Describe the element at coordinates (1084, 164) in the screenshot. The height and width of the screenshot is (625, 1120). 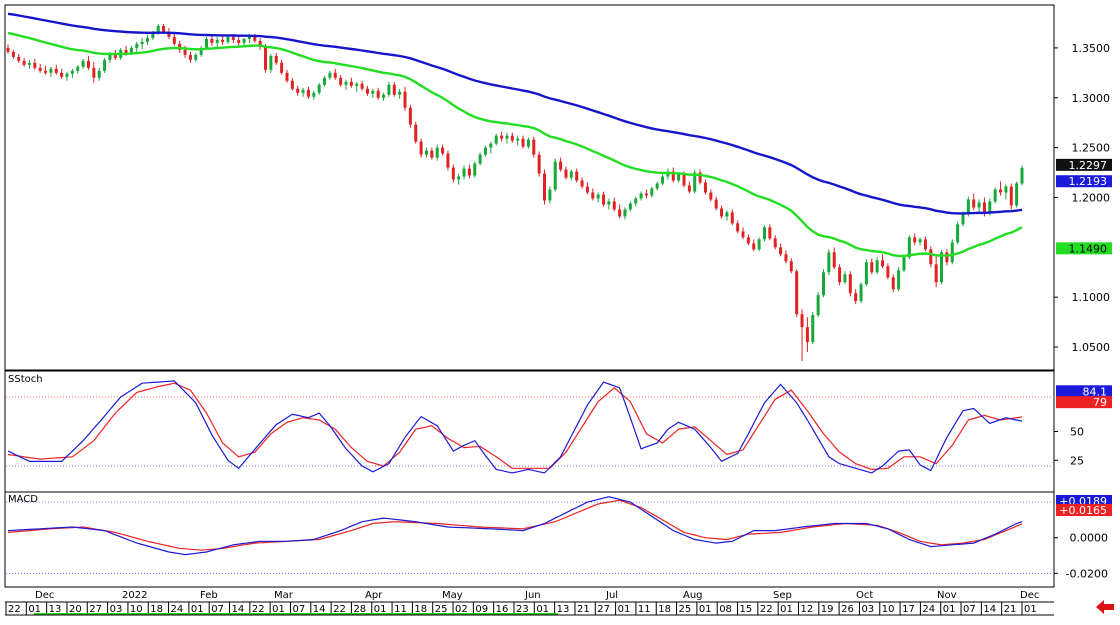
I see `price-last-flag` at that location.